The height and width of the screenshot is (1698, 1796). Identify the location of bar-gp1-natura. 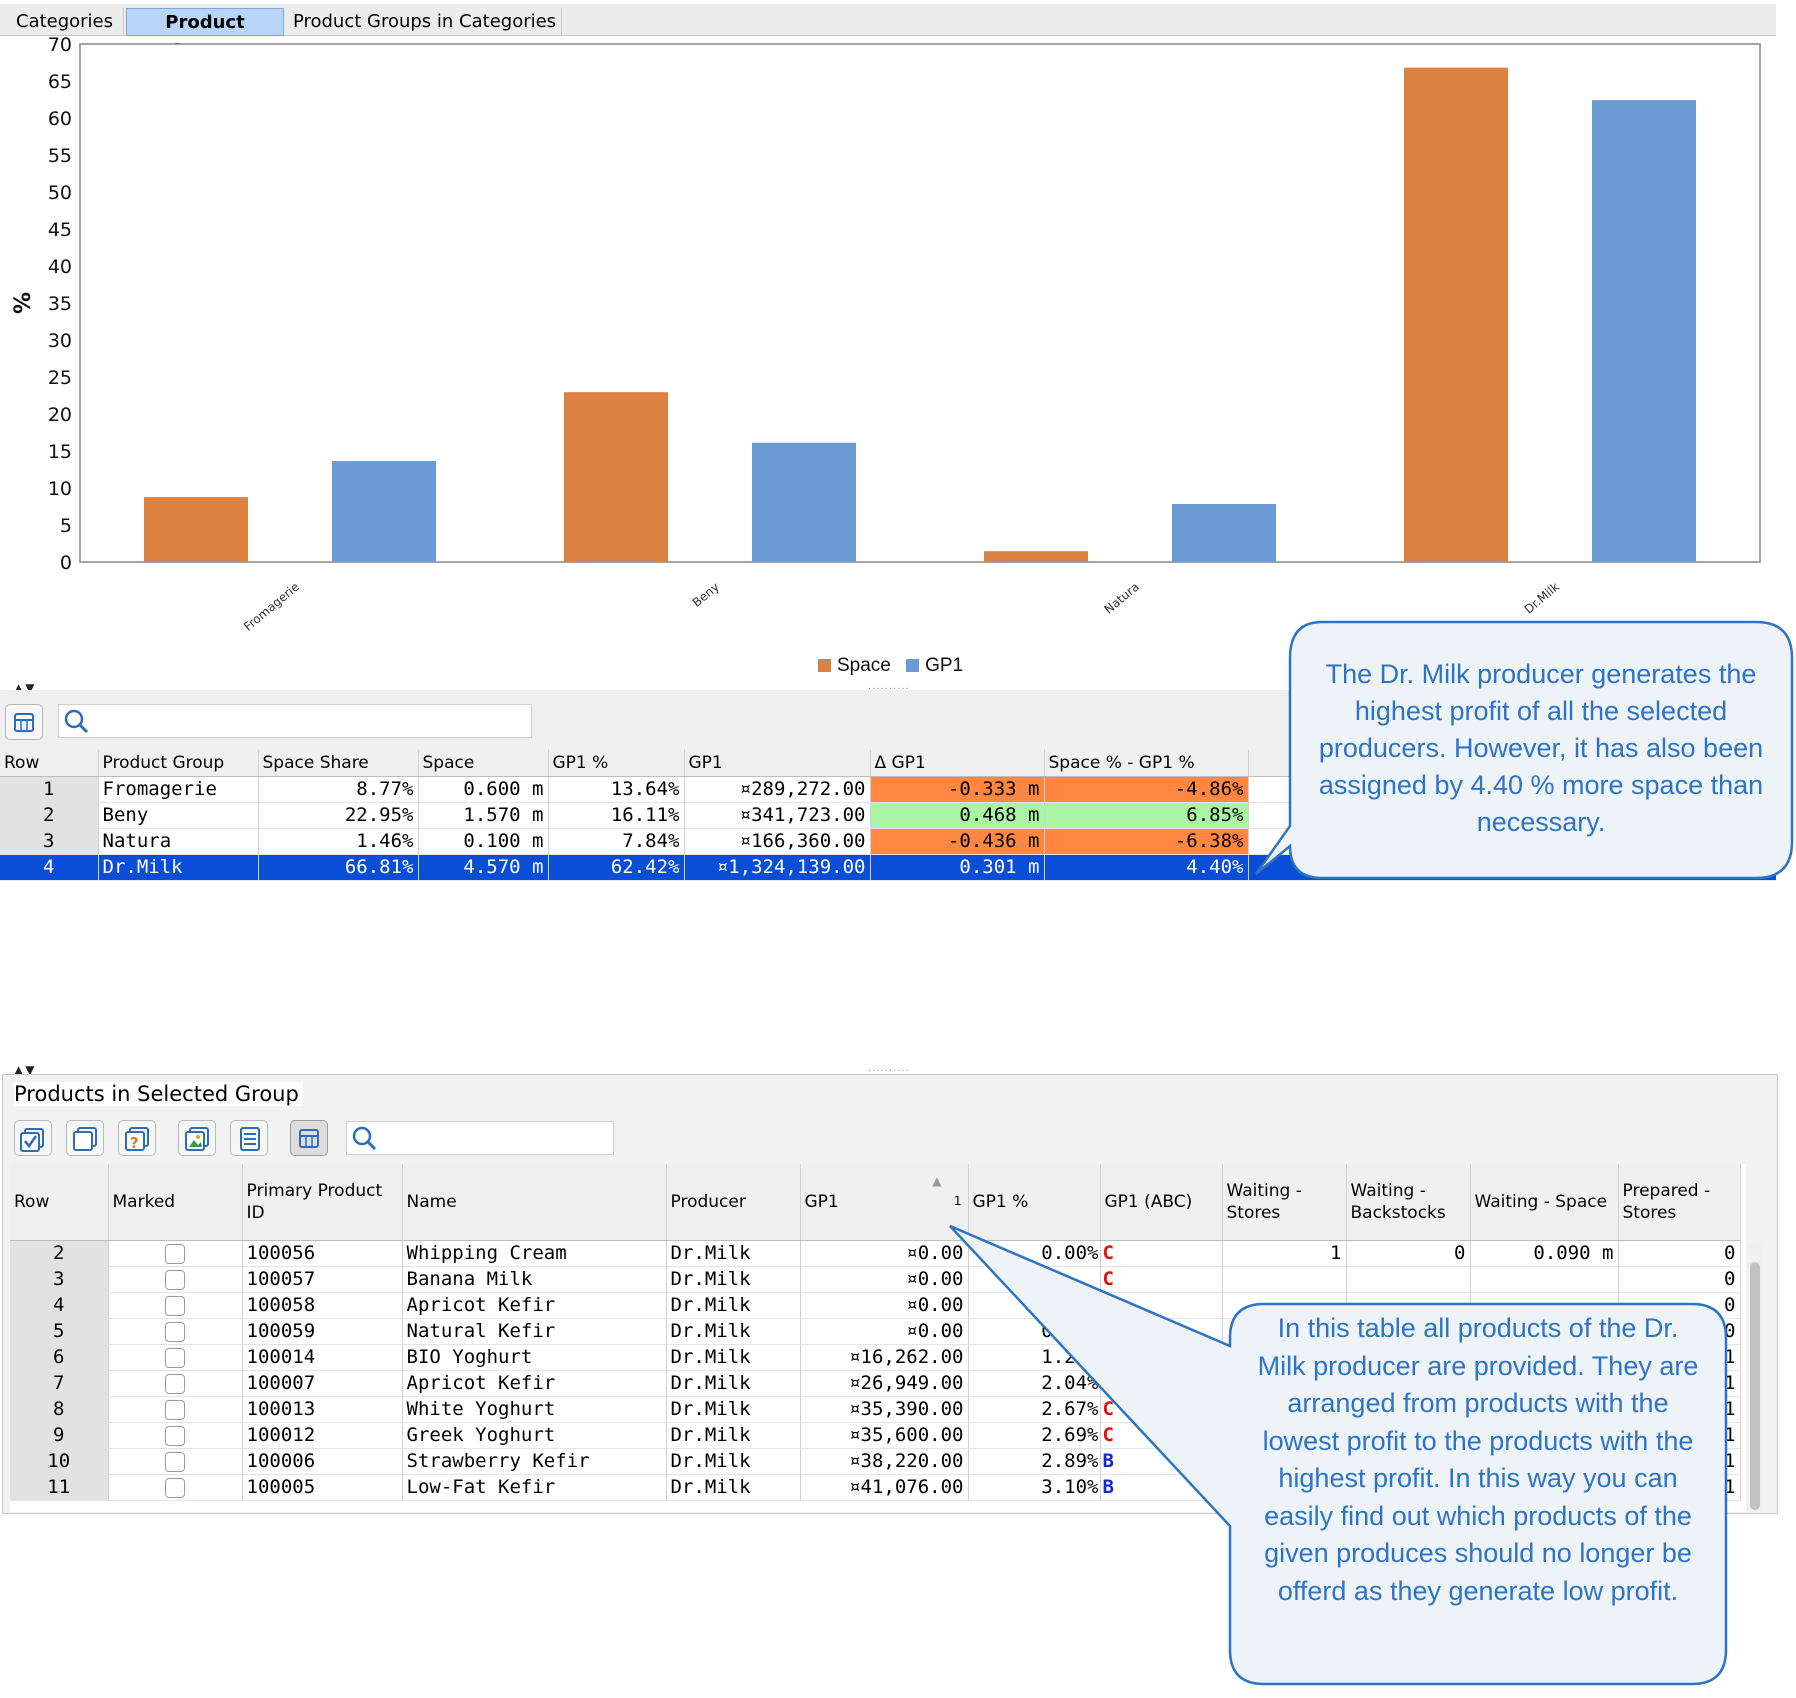
(1224, 532).